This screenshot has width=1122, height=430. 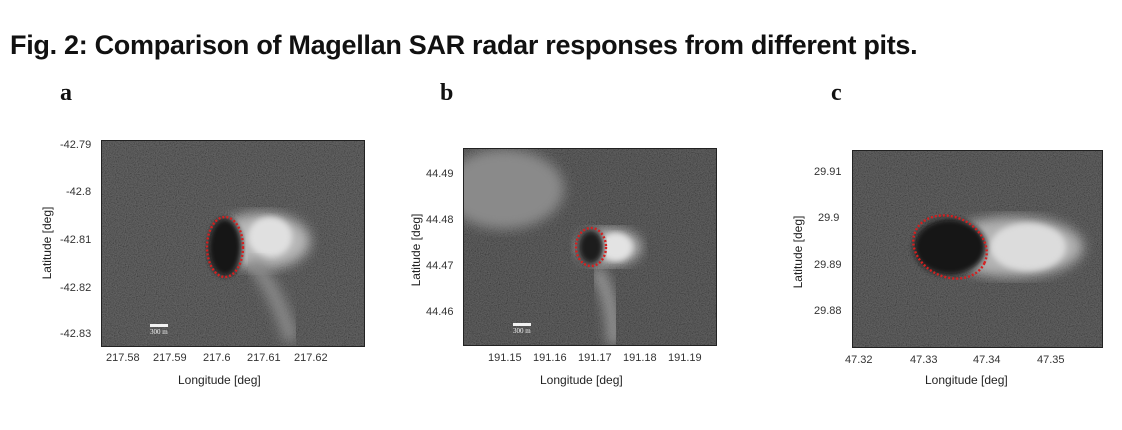 What do you see at coordinates (1051, 360) in the screenshot?
I see `x-tick: 47.35` at bounding box center [1051, 360].